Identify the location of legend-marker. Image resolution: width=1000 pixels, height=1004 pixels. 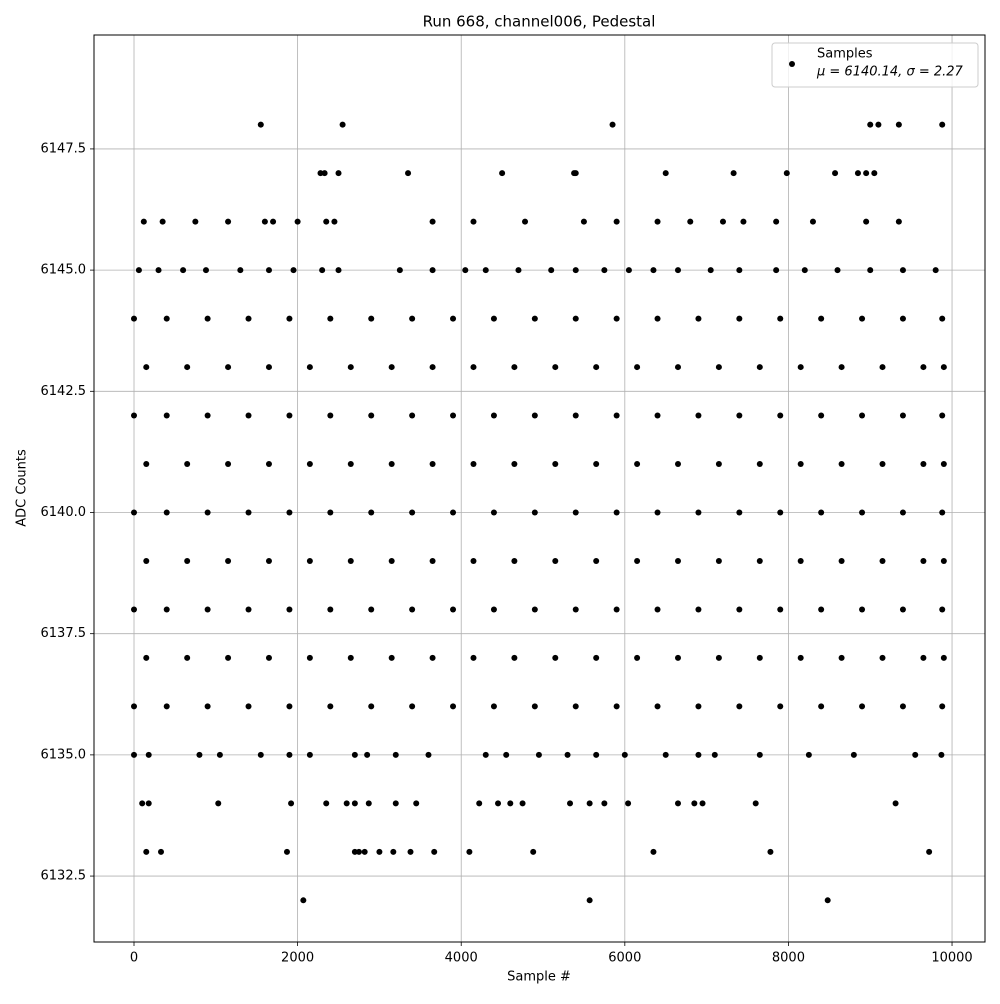
(792, 64).